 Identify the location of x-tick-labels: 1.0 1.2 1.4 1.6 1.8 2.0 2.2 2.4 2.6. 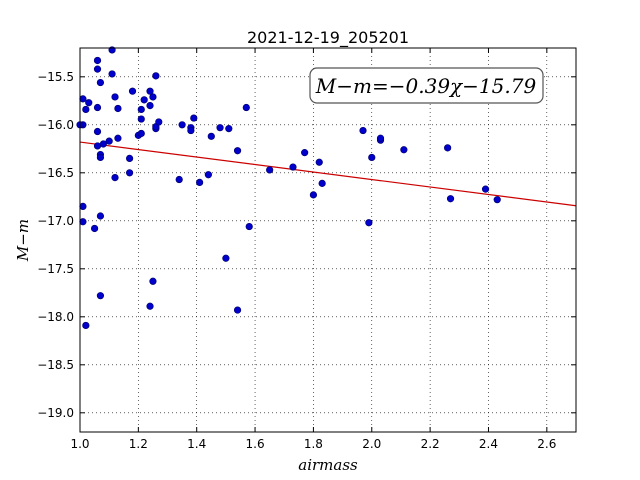
(313, 444).